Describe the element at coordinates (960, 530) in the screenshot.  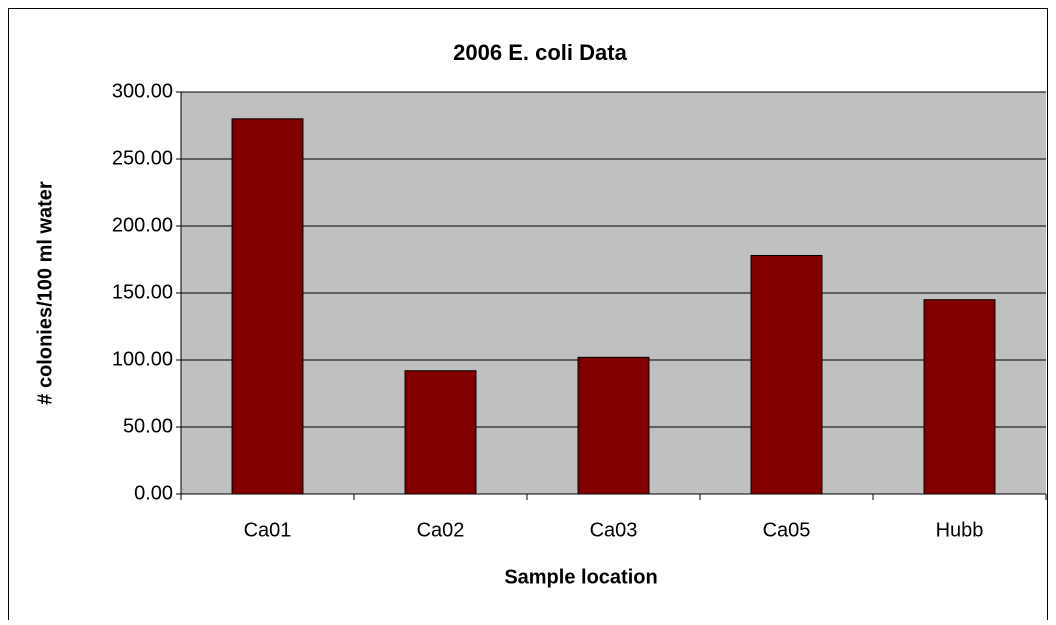
I see `x-tick-label: Hubb` at that location.